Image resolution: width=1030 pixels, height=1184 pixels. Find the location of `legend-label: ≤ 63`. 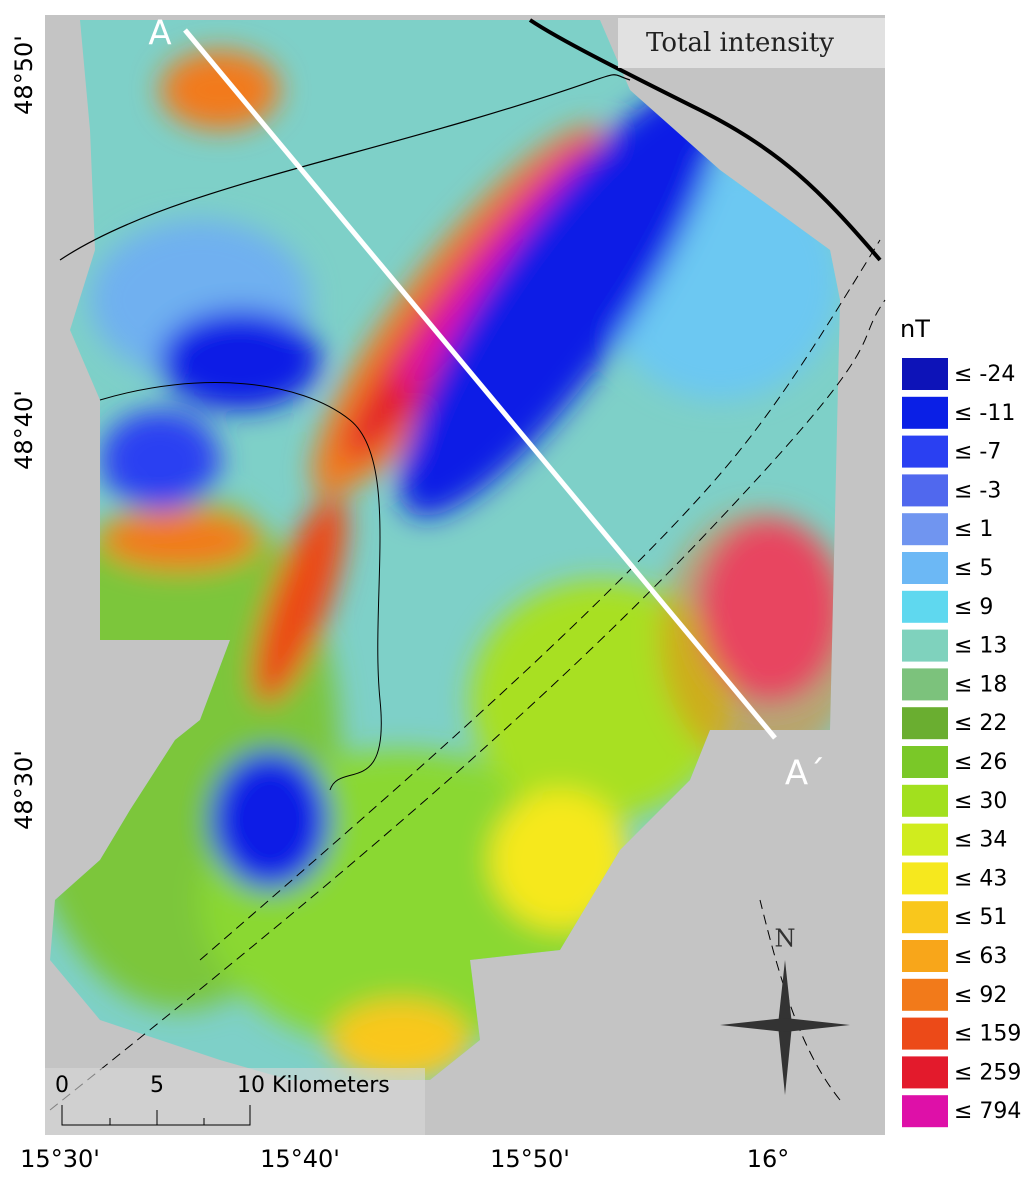

legend-label: ≤ 63 is located at coordinates (980, 956).